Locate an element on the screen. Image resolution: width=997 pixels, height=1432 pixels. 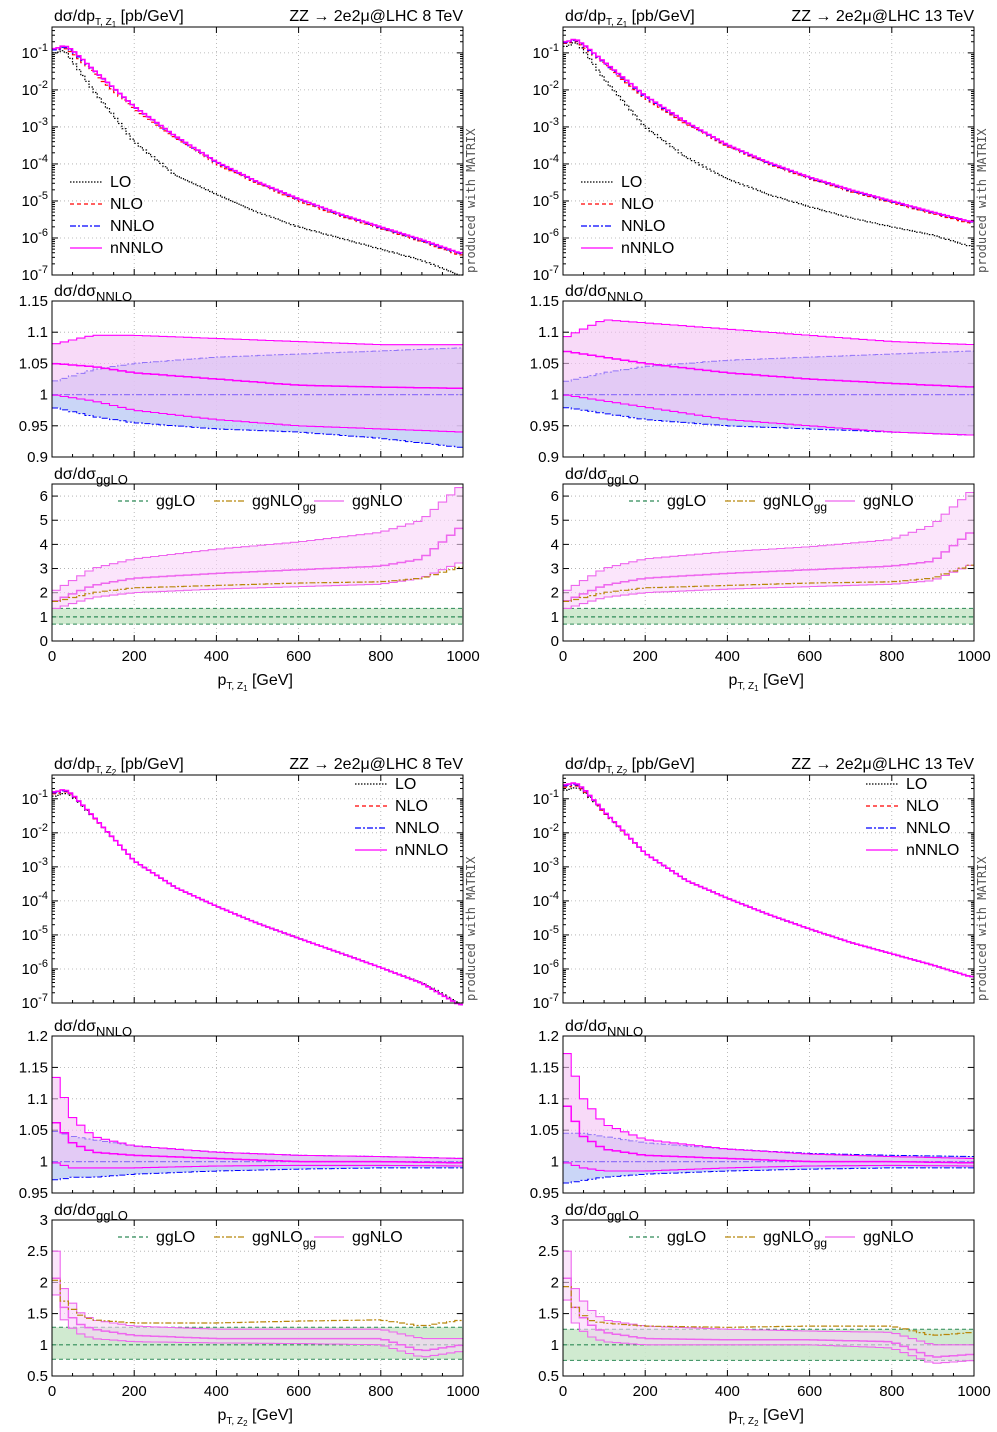
ratio-gglo-frame is located at coordinates (768, 562).